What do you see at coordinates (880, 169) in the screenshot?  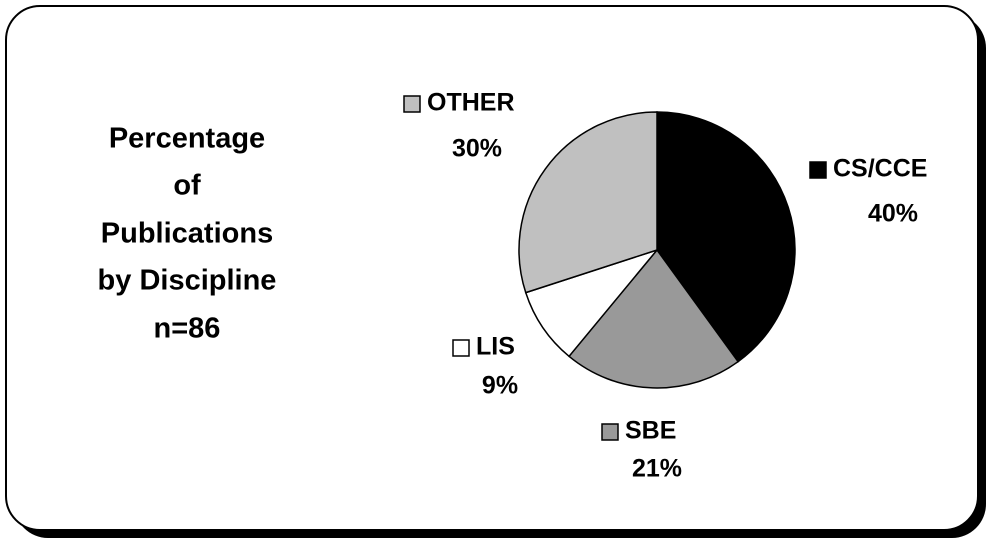 I see `slice-name: CS/CCE` at bounding box center [880, 169].